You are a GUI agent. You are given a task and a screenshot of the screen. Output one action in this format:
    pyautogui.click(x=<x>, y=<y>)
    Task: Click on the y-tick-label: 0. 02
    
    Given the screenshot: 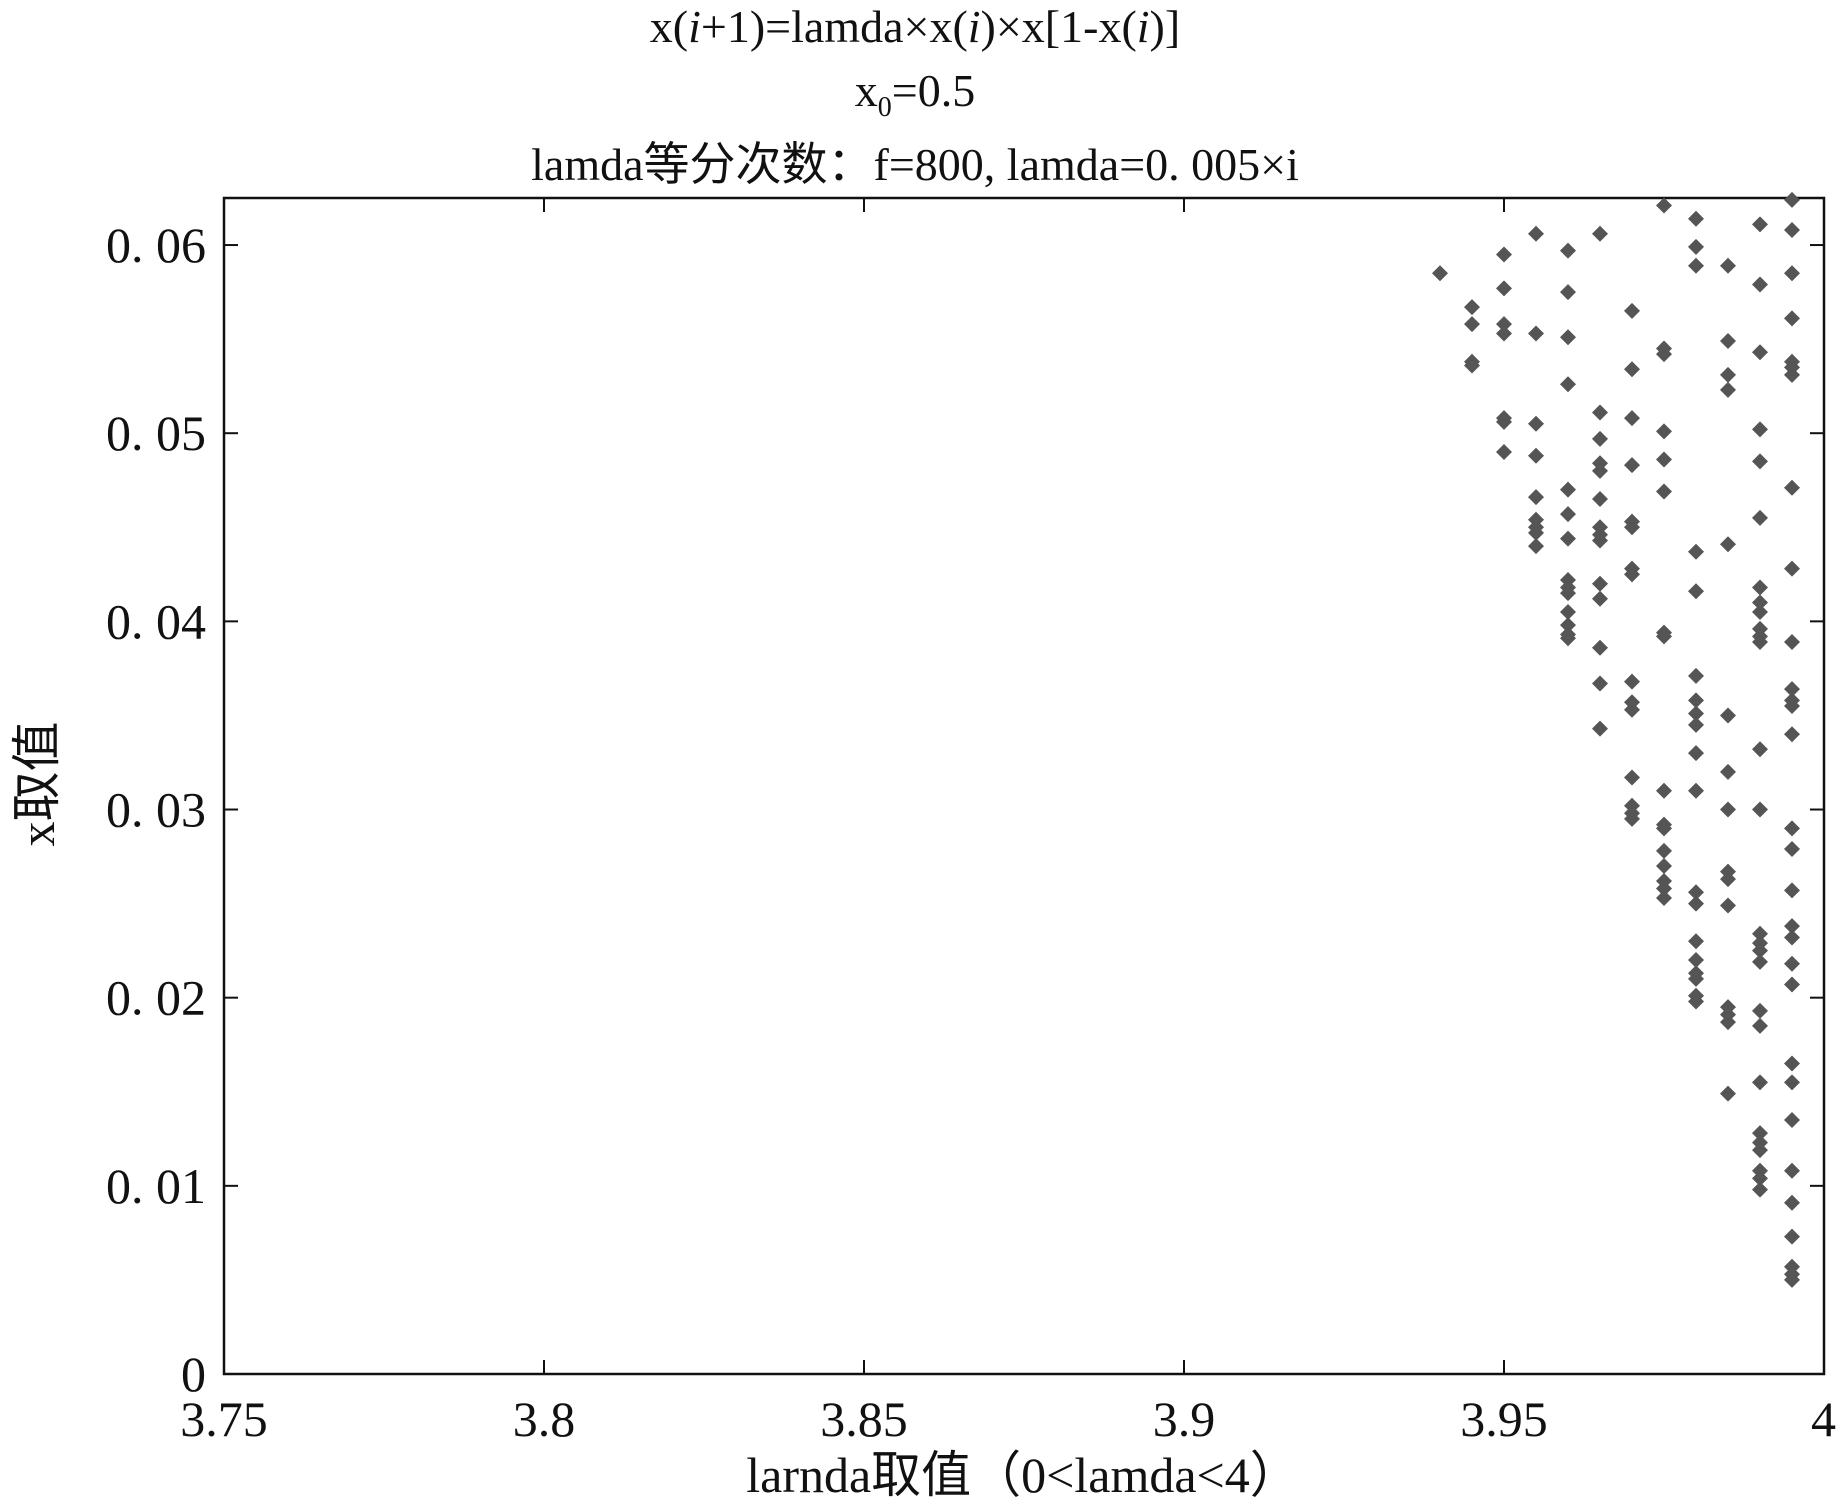 What is the action you would take?
    pyautogui.click(x=156, y=998)
    